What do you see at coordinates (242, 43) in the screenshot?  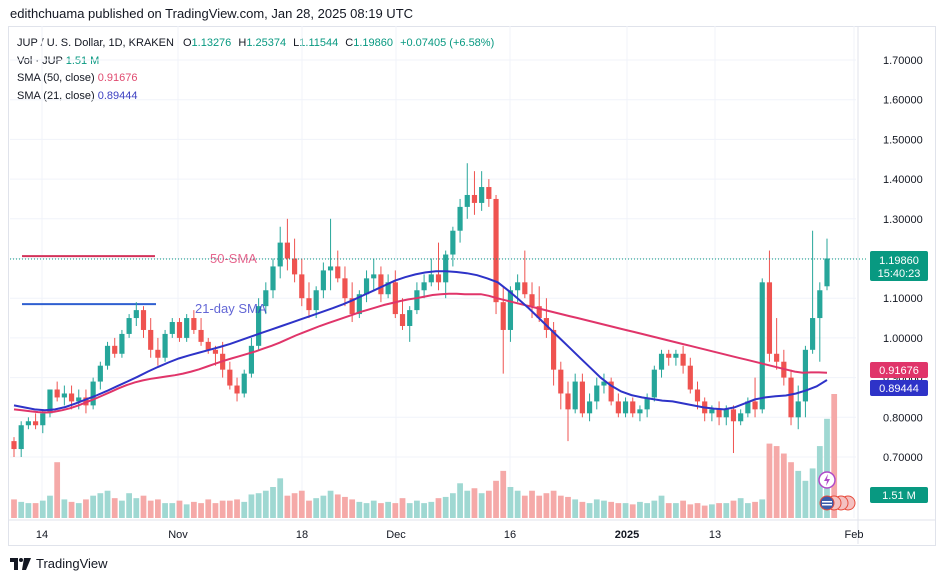 I see `high-label: H` at bounding box center [242, 43].